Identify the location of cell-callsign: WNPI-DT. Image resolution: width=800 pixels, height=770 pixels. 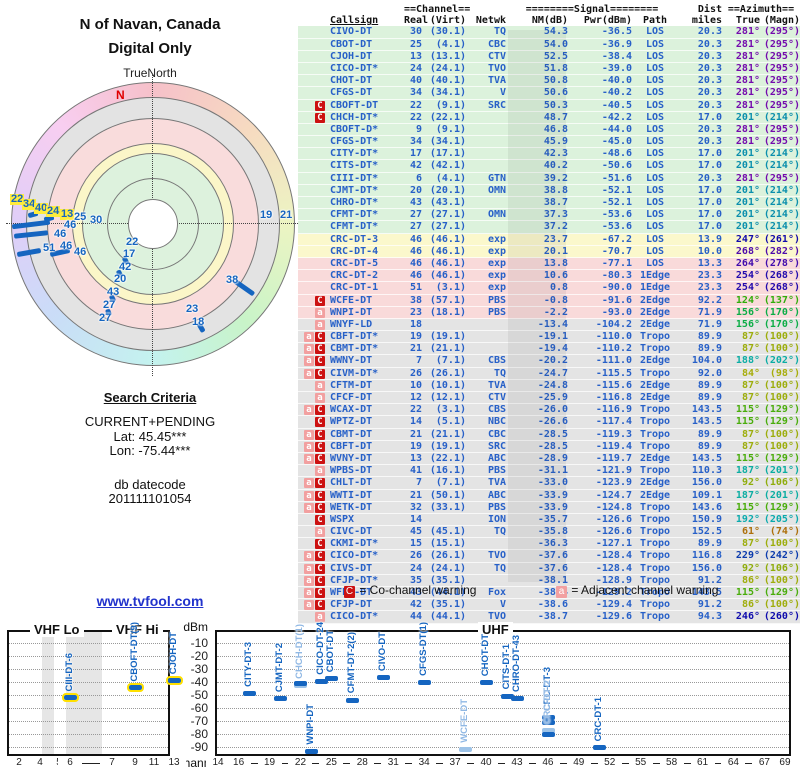
(351, 312).